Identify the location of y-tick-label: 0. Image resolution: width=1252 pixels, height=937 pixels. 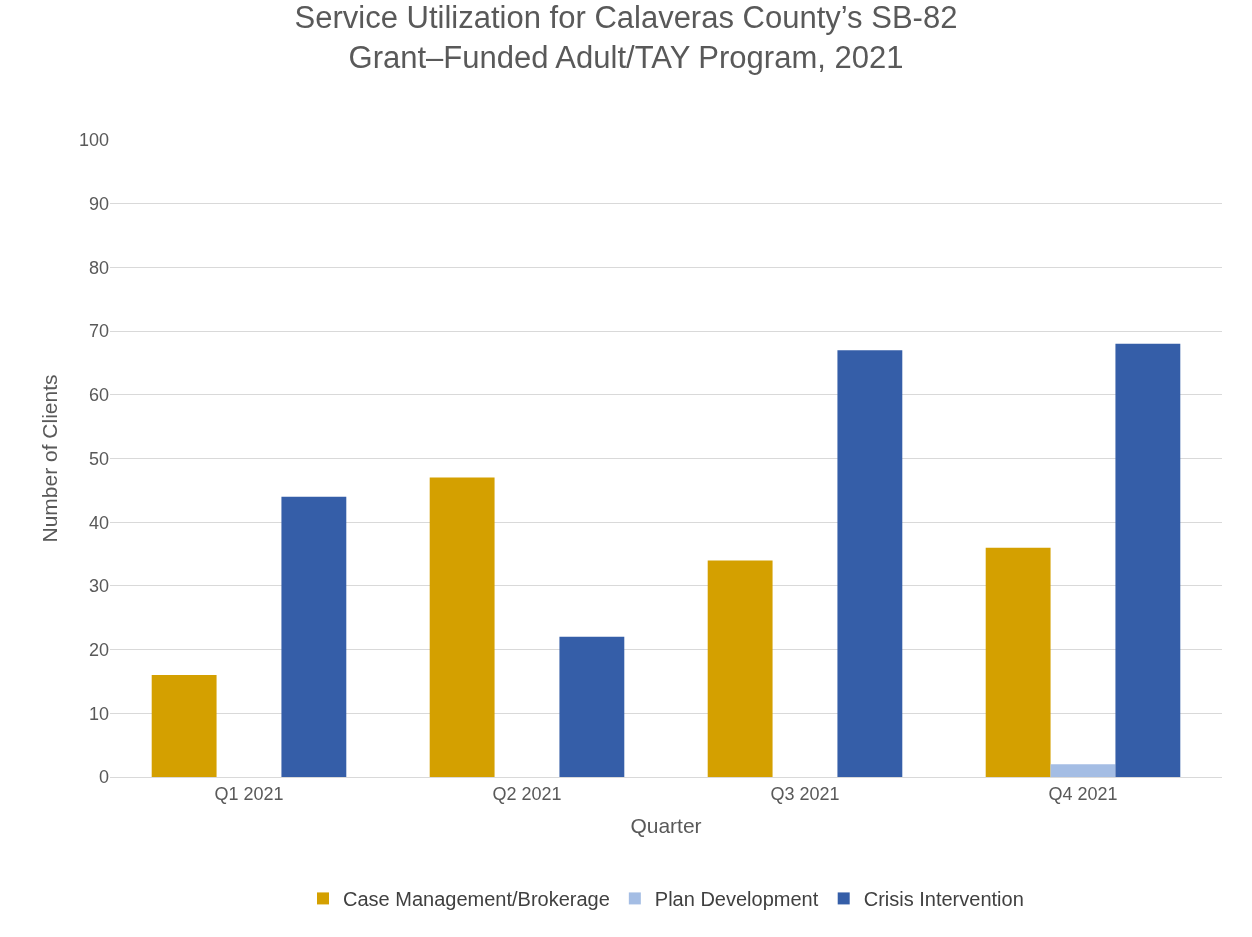
(103, 777).